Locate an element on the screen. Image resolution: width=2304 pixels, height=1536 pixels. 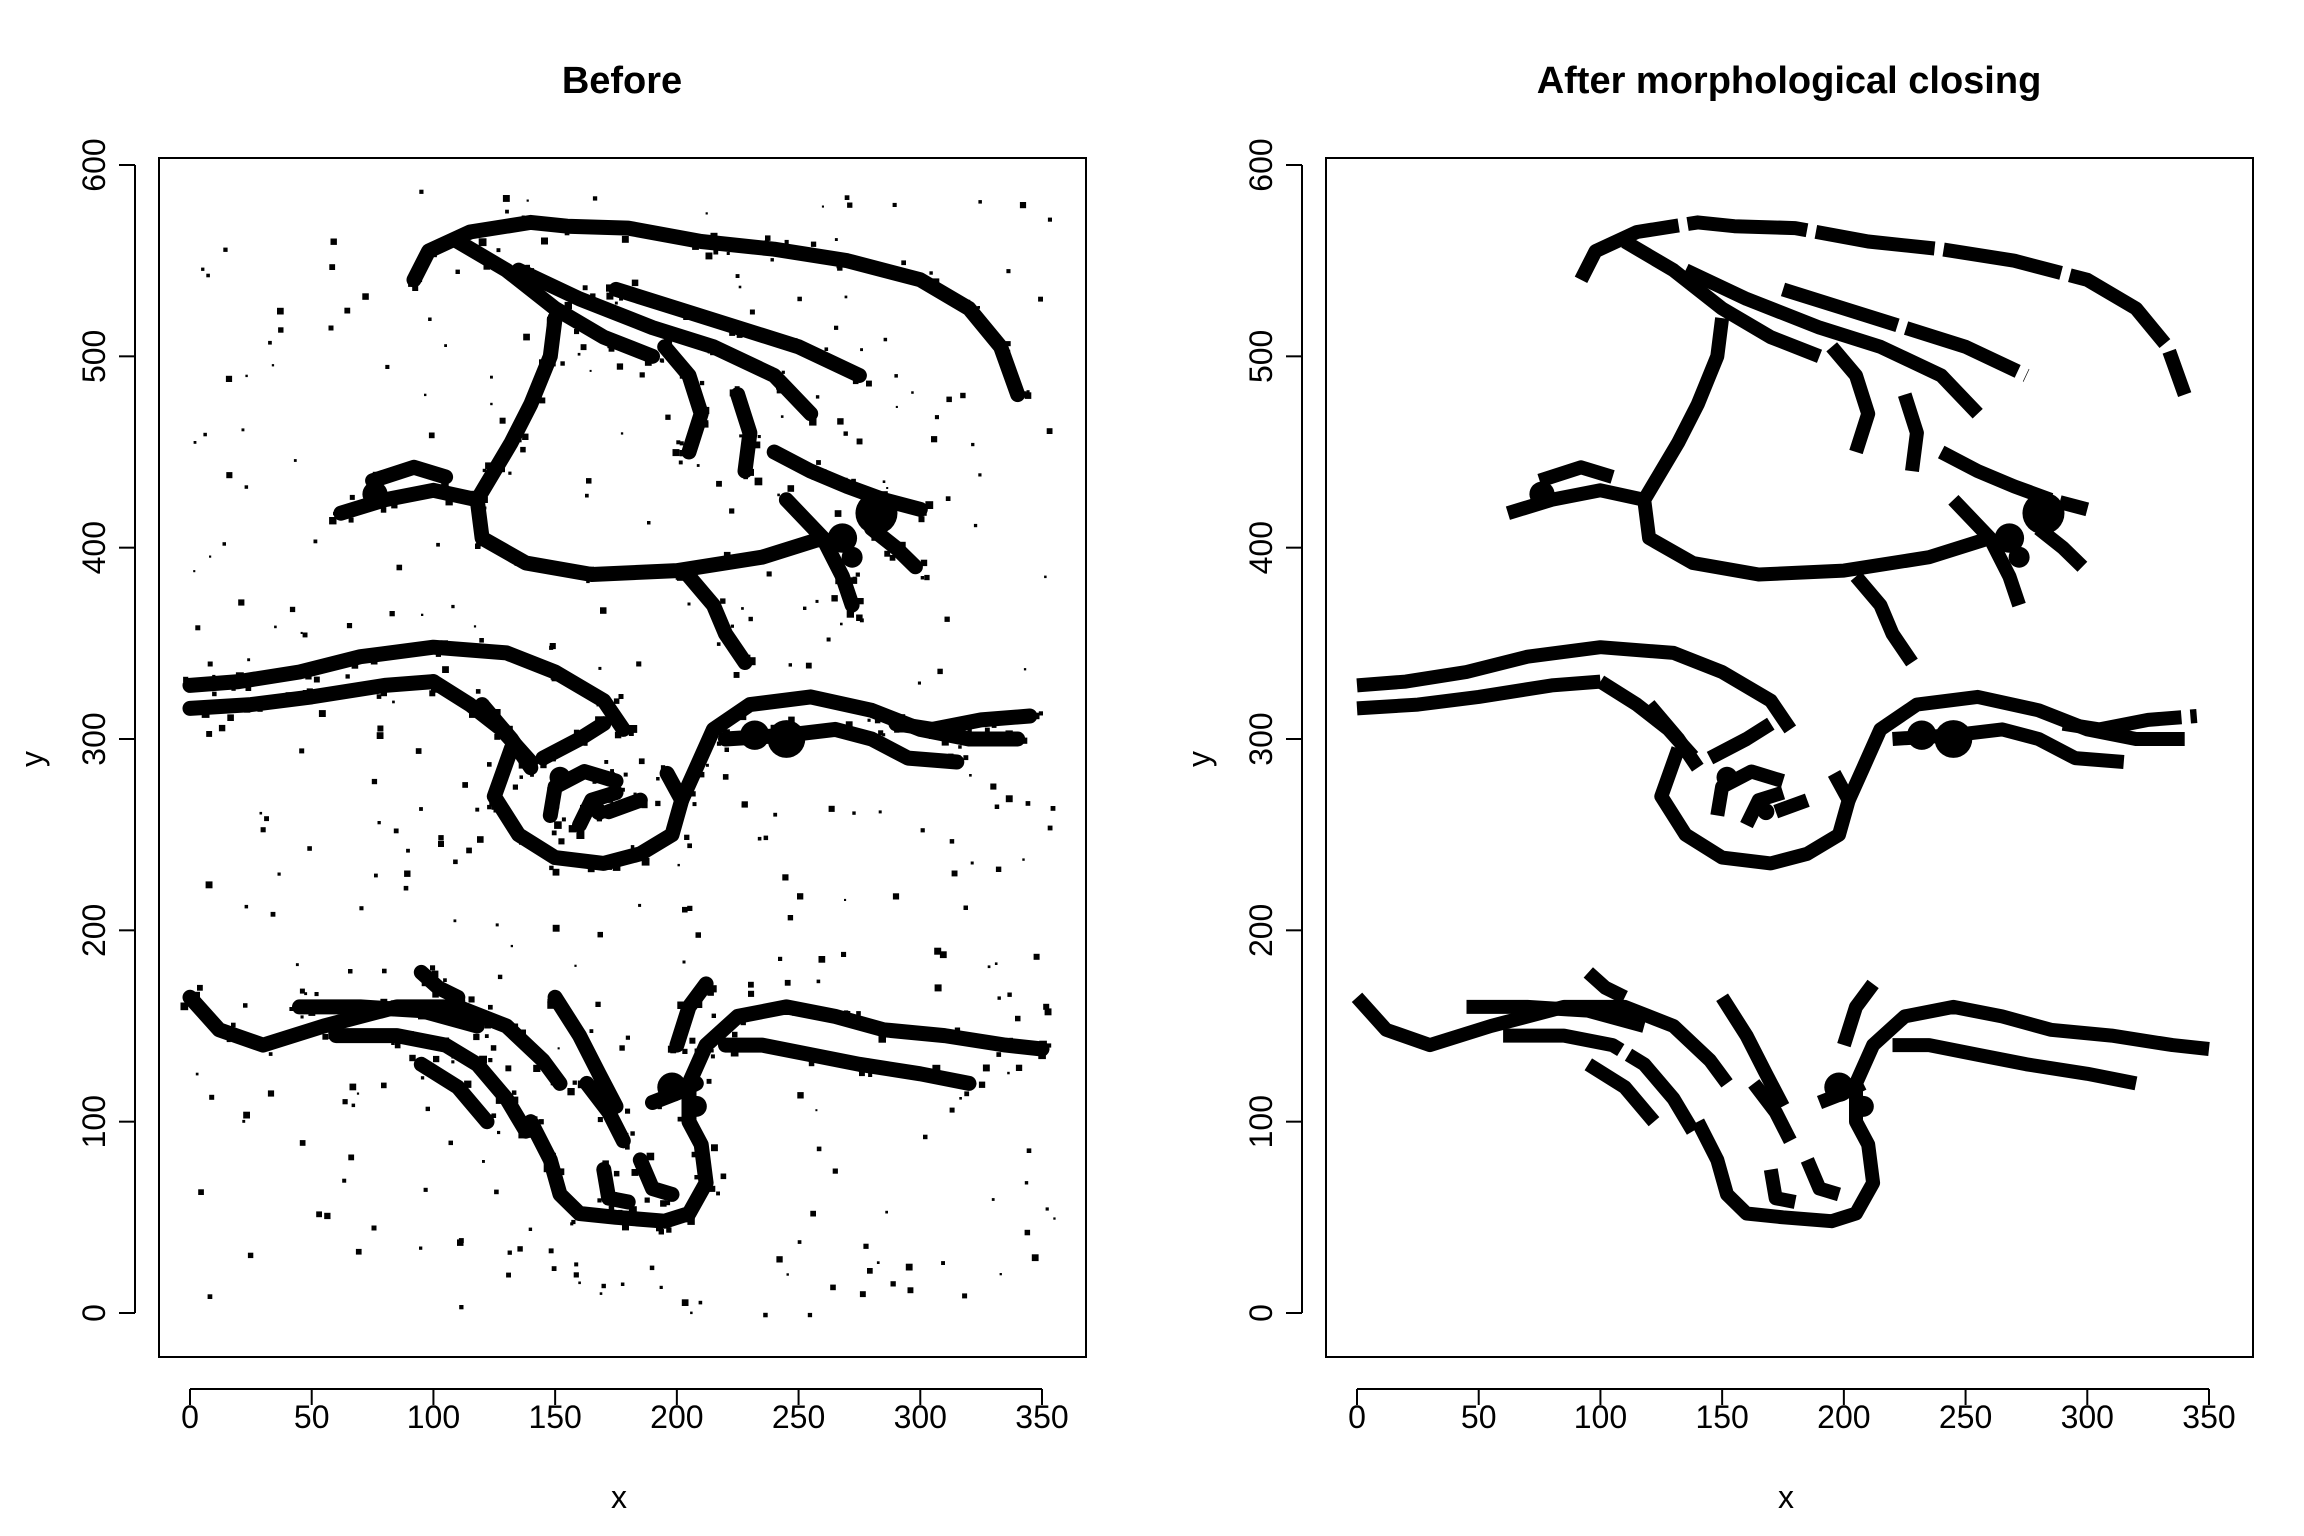
y-tick-label: 100 is located at coordinates (94, 1121).